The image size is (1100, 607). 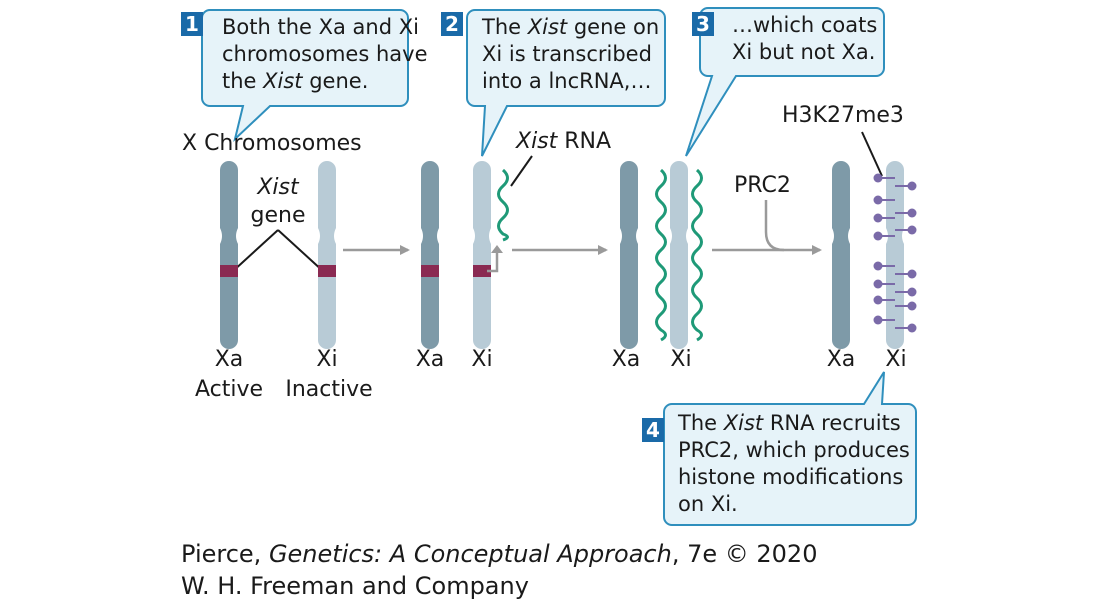 I want to click on step-number: 4, so click(x=653, y=430).